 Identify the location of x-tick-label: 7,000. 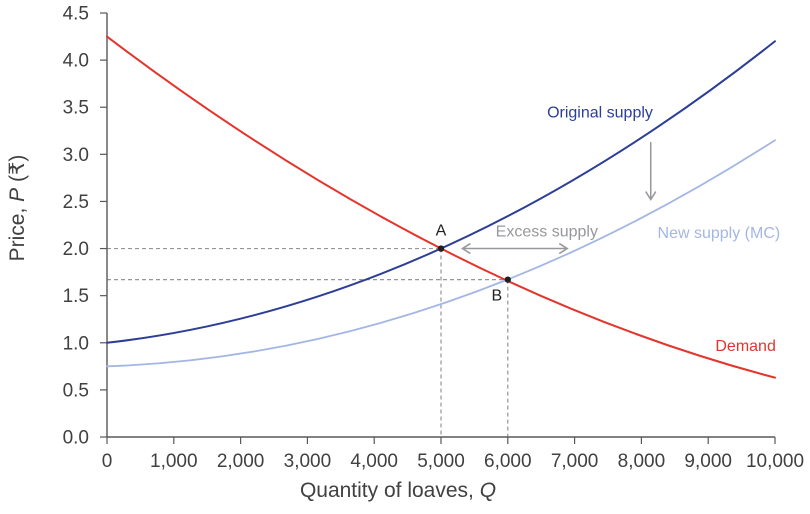
(575, 461).